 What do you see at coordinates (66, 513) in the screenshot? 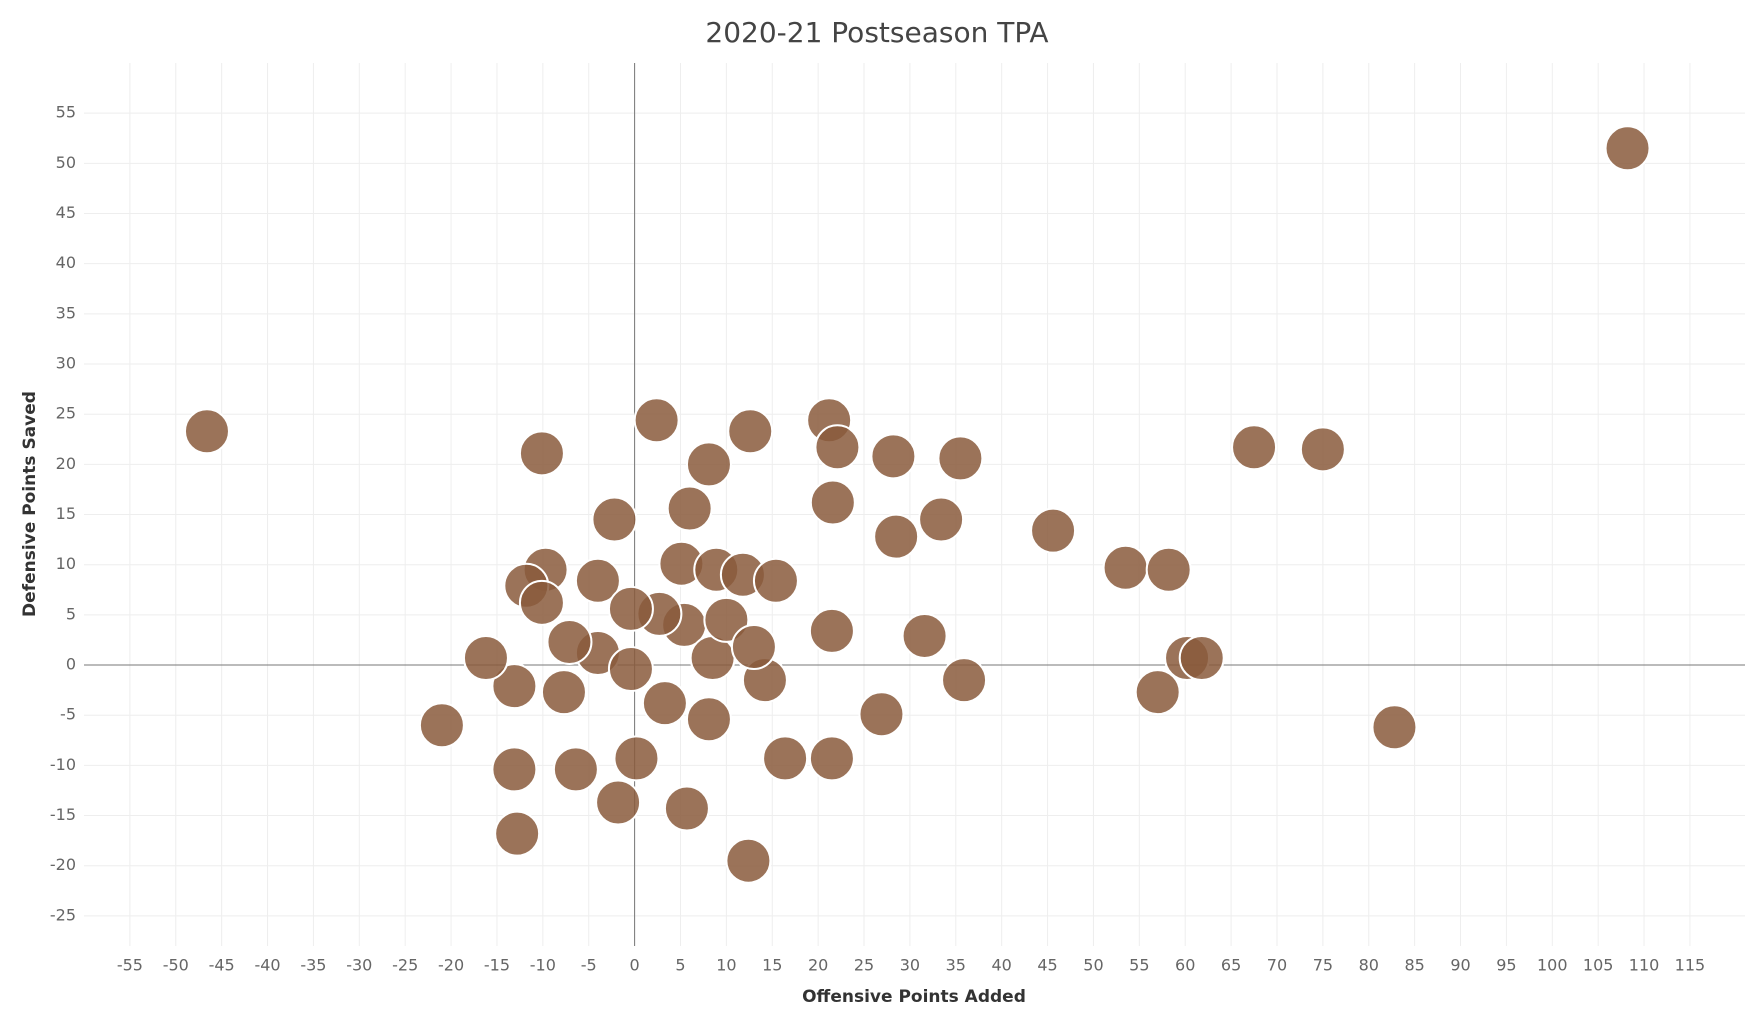
I see `y-tick-label: 15` at bounding box center [66, 513].